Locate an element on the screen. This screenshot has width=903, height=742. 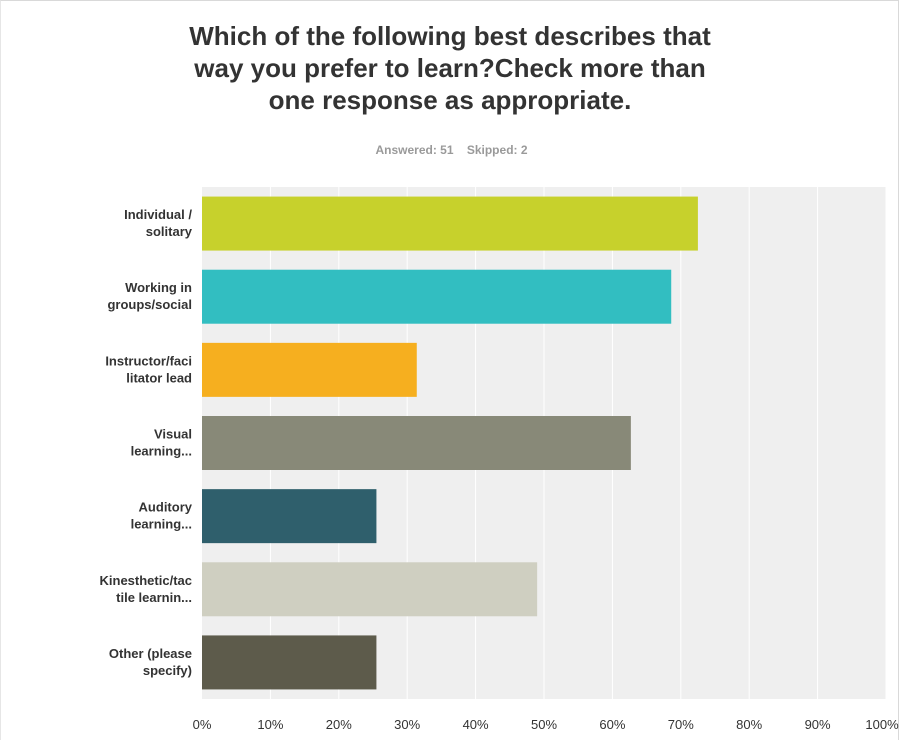
x-tick-label: 70% is located at coordinates (681, 724).